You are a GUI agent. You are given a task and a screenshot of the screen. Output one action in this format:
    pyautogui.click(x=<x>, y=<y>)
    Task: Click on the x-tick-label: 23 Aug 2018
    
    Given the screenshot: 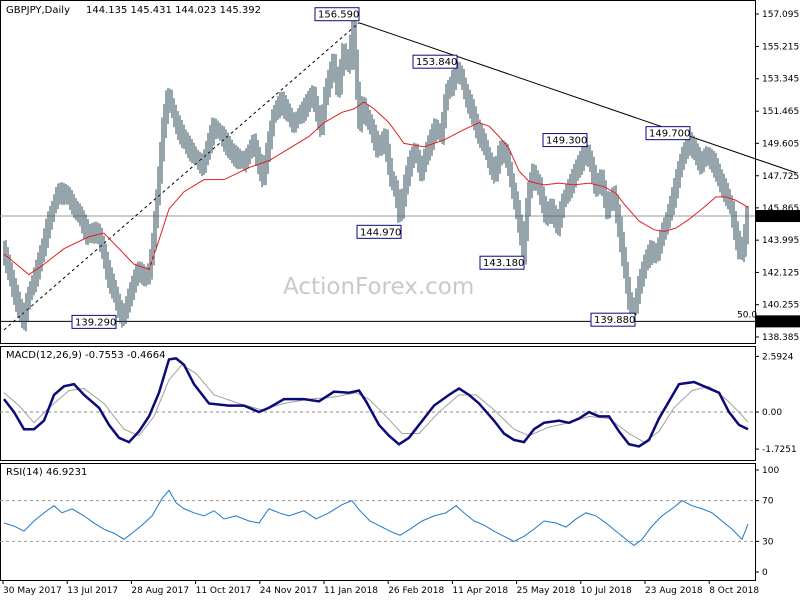 What is the action you would take?
    pyautogui.click(x=674, y=591)
    